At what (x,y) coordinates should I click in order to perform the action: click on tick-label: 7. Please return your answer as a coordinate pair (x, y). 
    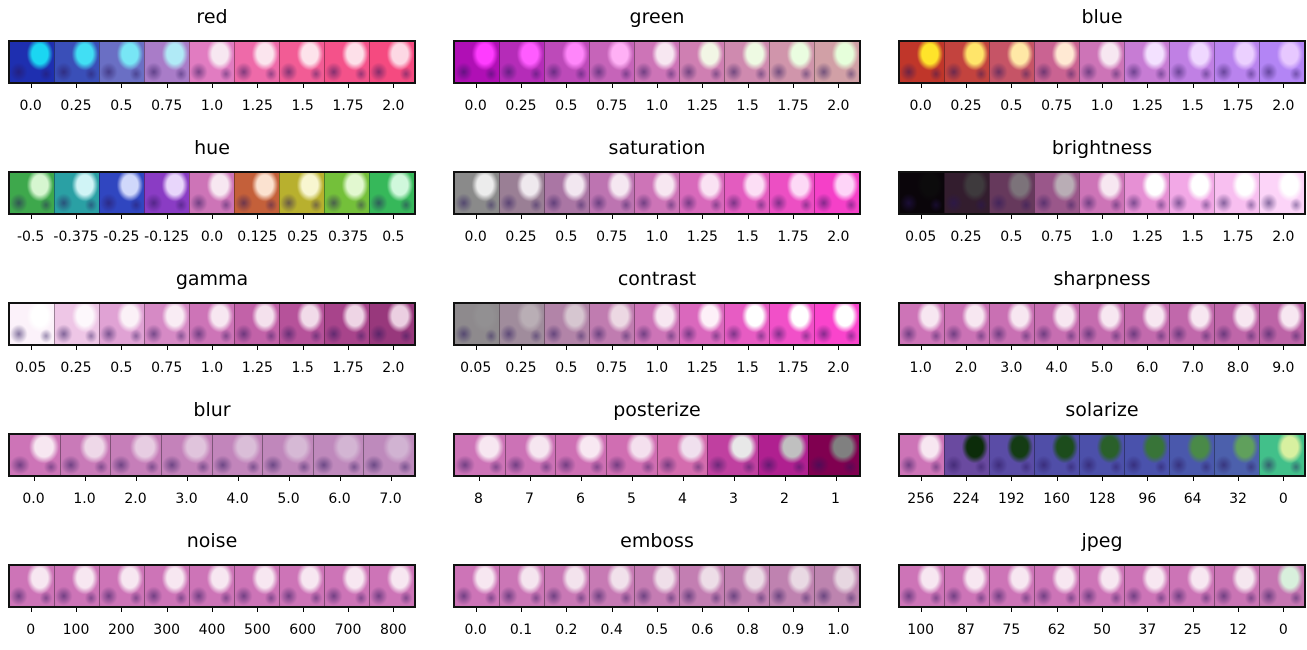
    Looking at the image, I should click on (529, 499).